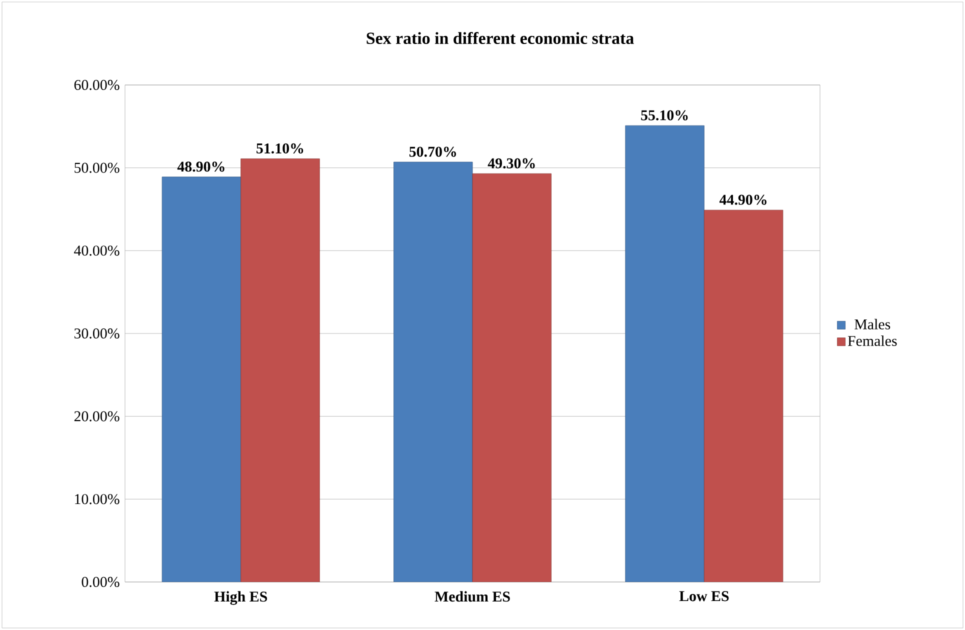 This screenshot has width=965, height=630. Describe the element at coordinates (872, 340) in the screenshot. I see `legend-label: Females` at that location.